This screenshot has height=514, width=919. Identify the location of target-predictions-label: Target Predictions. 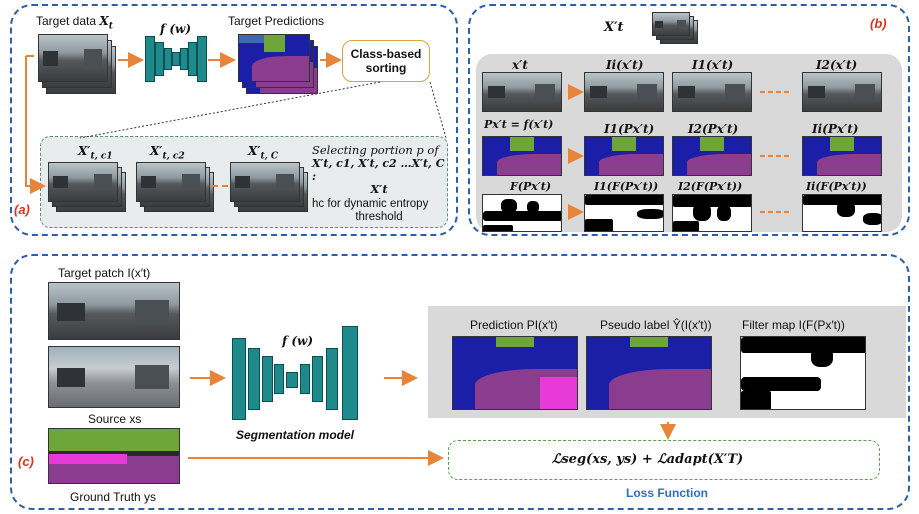
(276, 21).